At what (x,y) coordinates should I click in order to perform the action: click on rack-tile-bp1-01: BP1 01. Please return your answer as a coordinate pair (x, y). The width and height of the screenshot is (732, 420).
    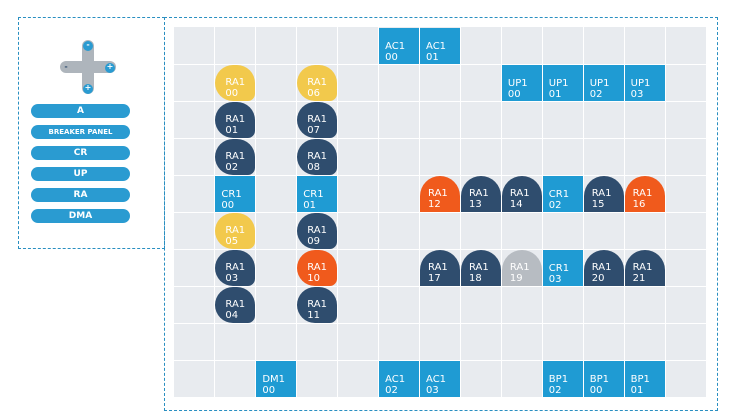
    Looking at the image, I should click on (644, 378).